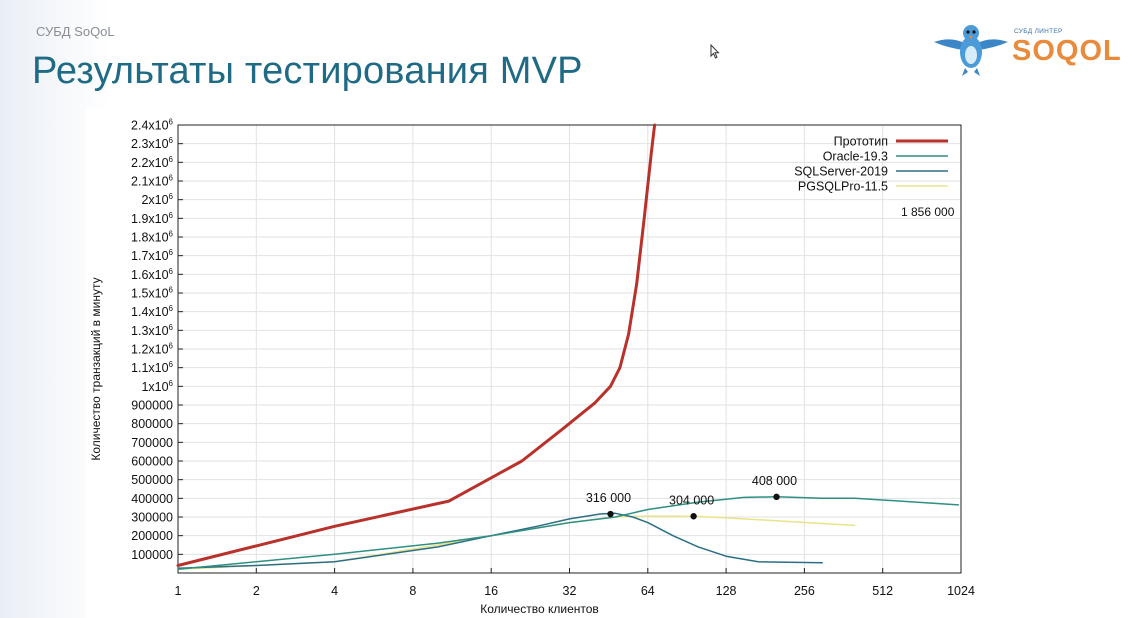 The height and width of the screenshot is (618, 1142). Describe the element at coordinates (152, 462) in the screenshot. I see `y-tick-label: 600000` at that location.